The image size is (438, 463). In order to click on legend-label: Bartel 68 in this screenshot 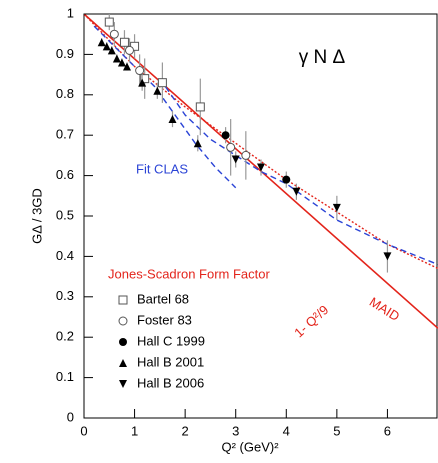, I will do `click(163, 298)`.